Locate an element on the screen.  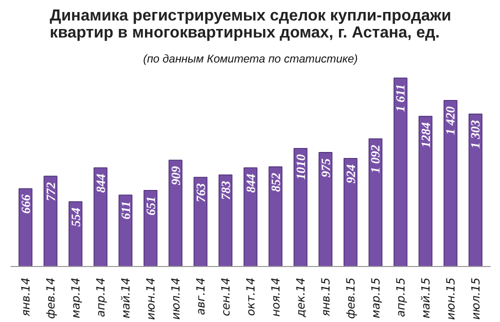
chart-subtitle: (по данным Комитета по статистике) is located at coordinates (250, 60).